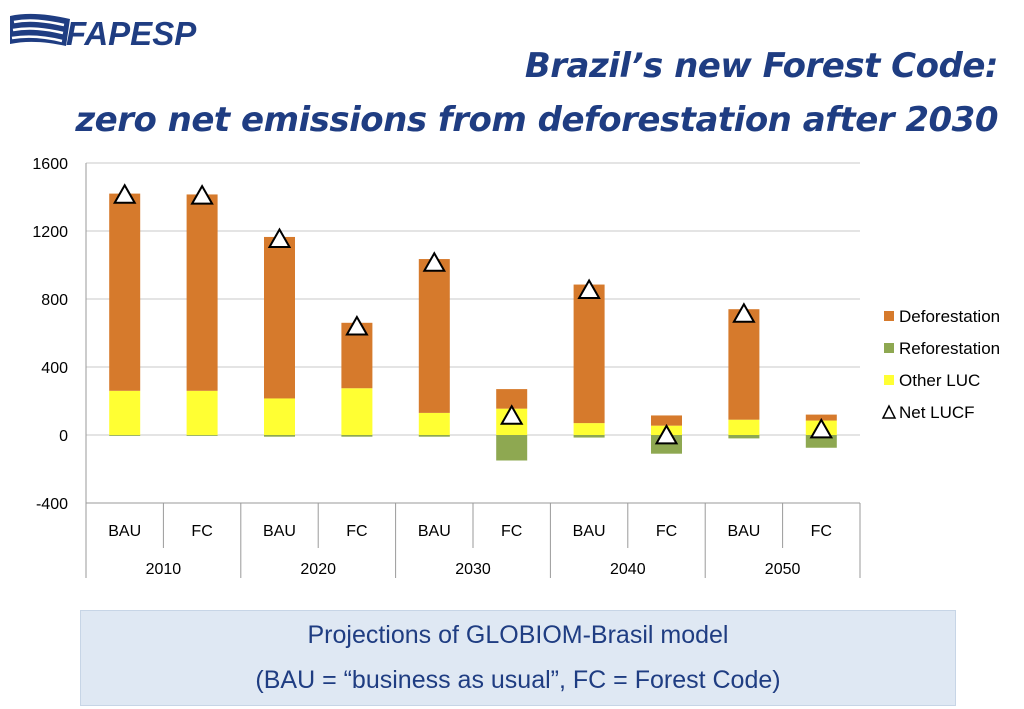 Image resolution: width=1024 pixels, height=709 pixels. Describe the element at coordinates (50, 232) in the screenshot. I see `y-tick-label: 1200` at that location.